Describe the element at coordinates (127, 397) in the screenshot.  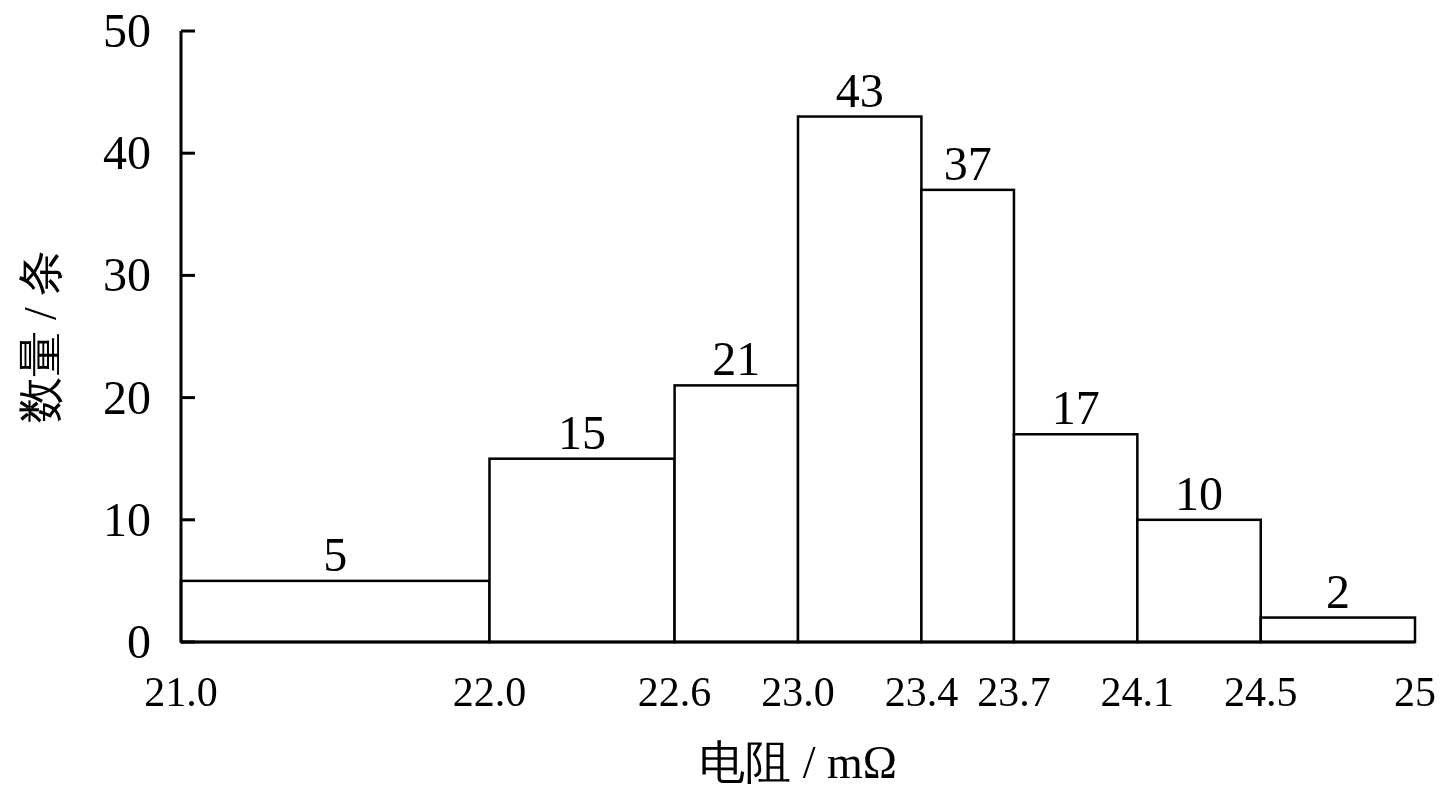
I see `y-tick-label: 20` at that location.